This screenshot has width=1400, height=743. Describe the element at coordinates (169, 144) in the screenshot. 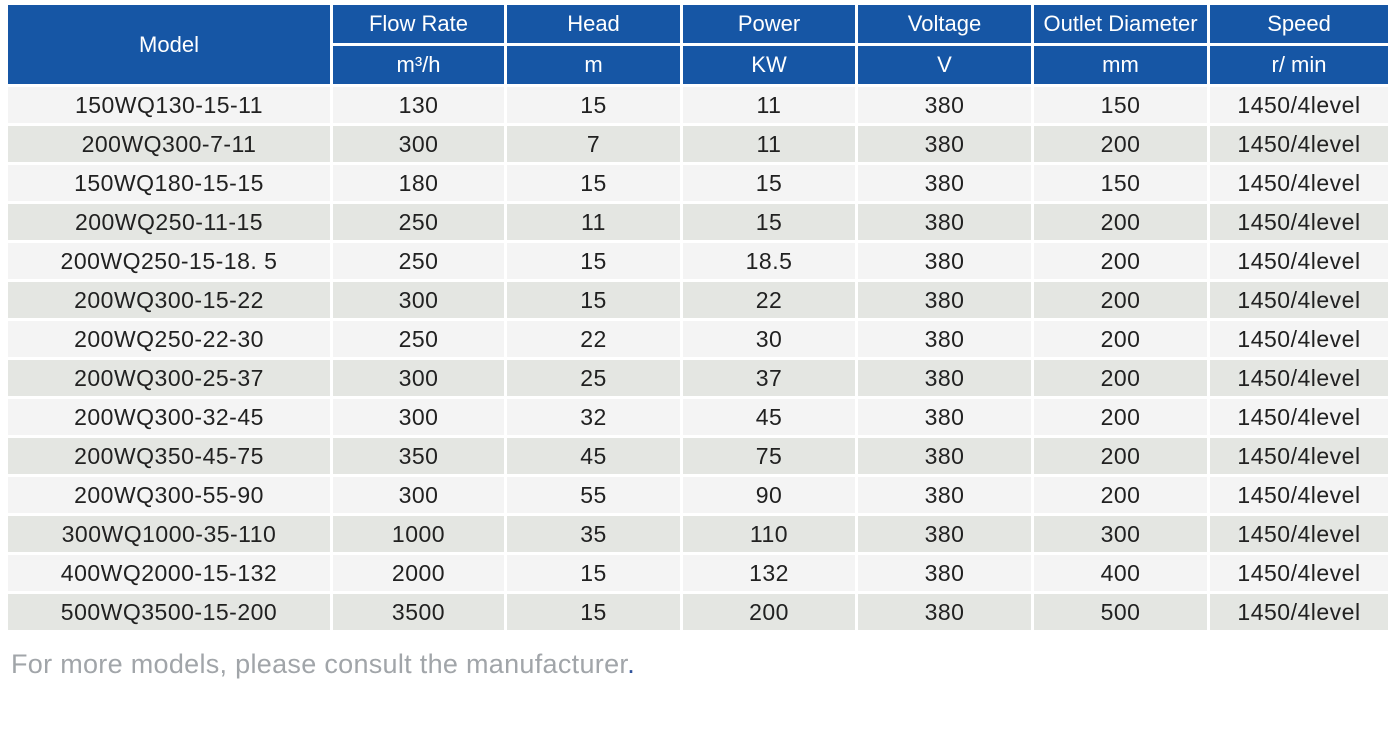

I see `cell-model: 200WQ300-7-11` at that location.